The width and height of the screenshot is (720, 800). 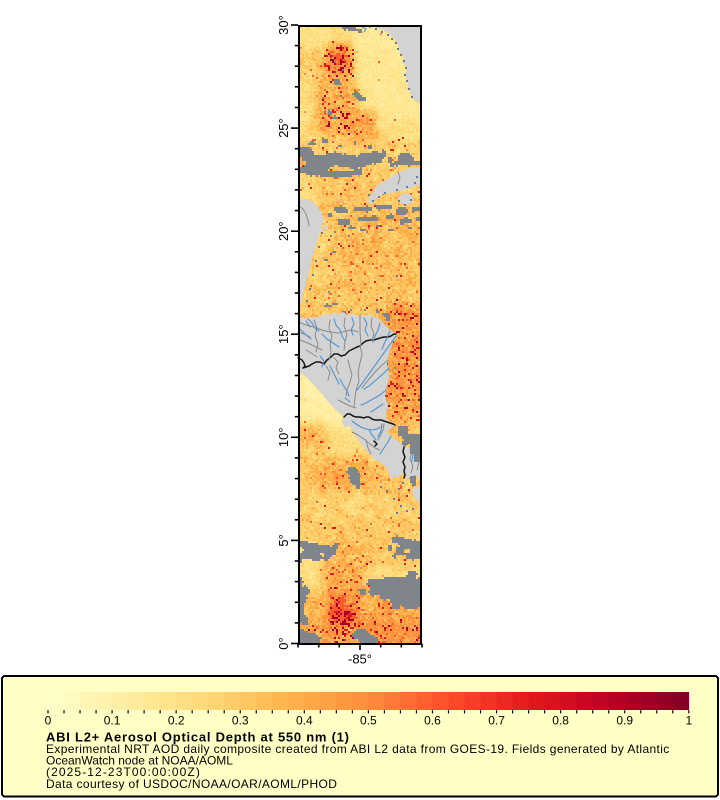 What do you see at coordinates (560, 721) in the screenshot?
I see `svg-text: 0.8` at bounding box center [560, 721].